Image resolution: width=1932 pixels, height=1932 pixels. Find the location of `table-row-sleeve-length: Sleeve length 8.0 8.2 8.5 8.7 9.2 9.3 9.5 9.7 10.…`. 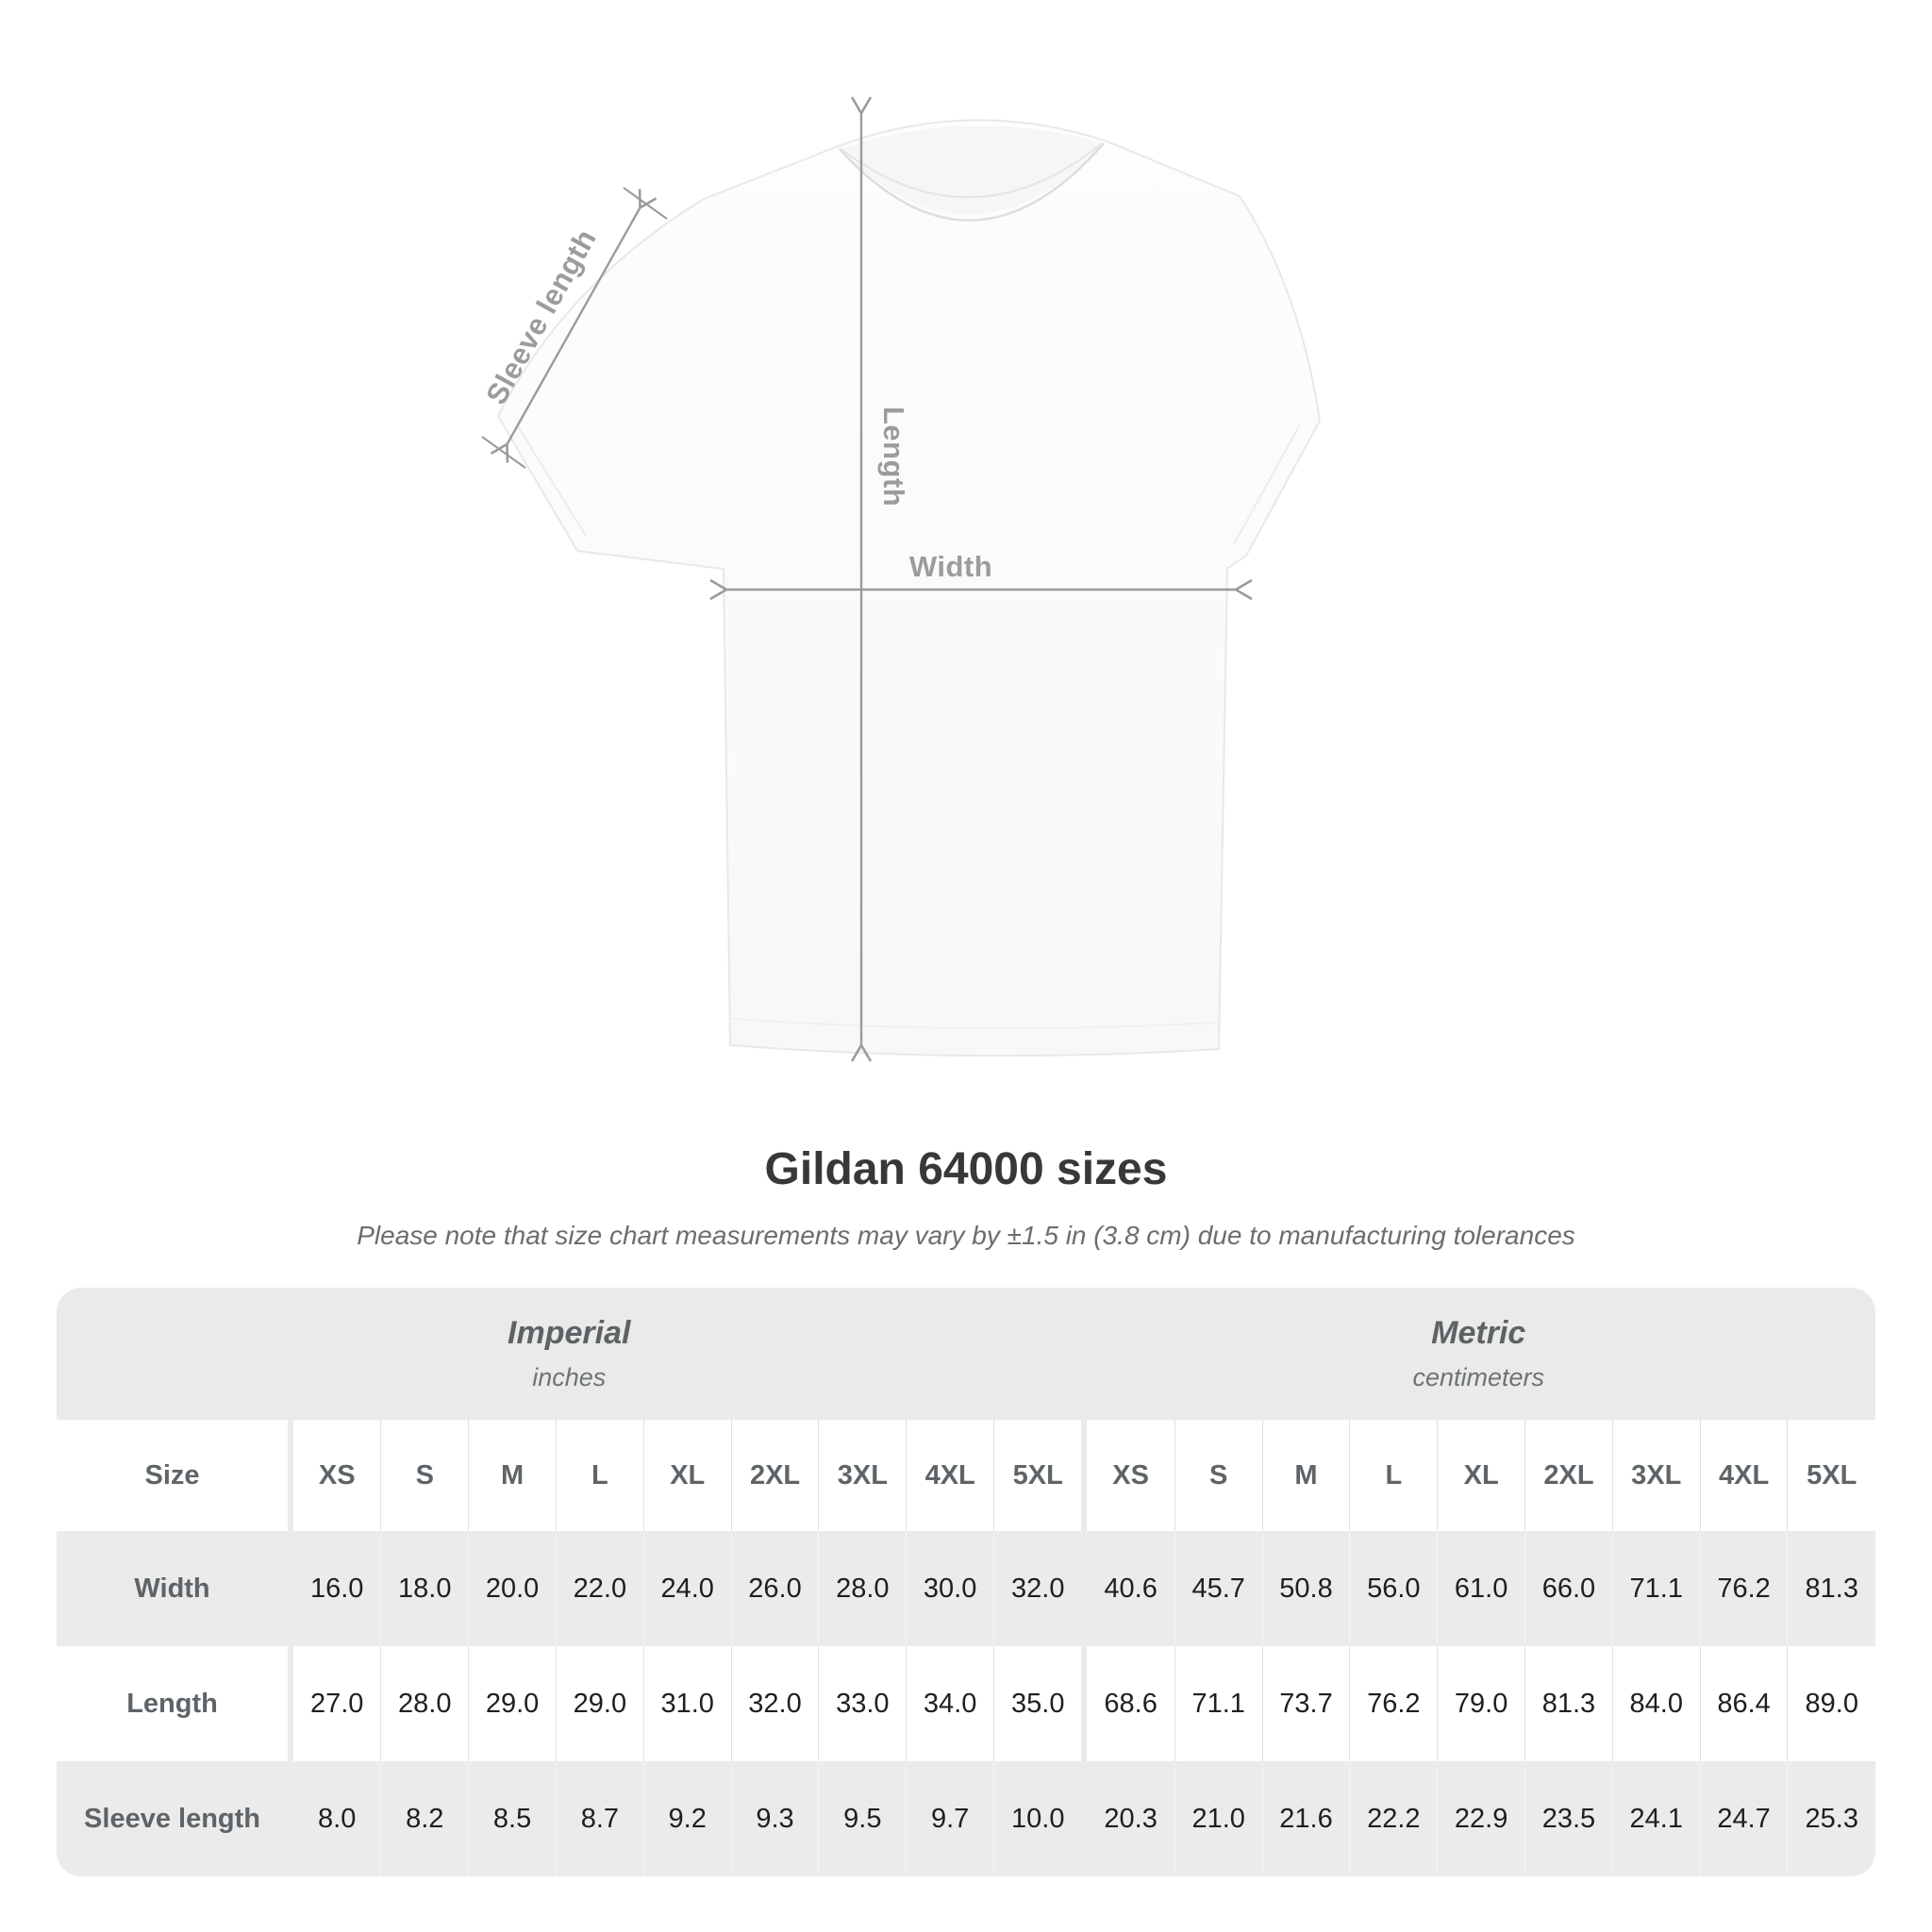

table-row-sleeve-length: Sleeve length 8.0 8.2 8.5 8.7 9.2 9.3 9.5 9.7 10.… is located at coordinates (966, 1819).